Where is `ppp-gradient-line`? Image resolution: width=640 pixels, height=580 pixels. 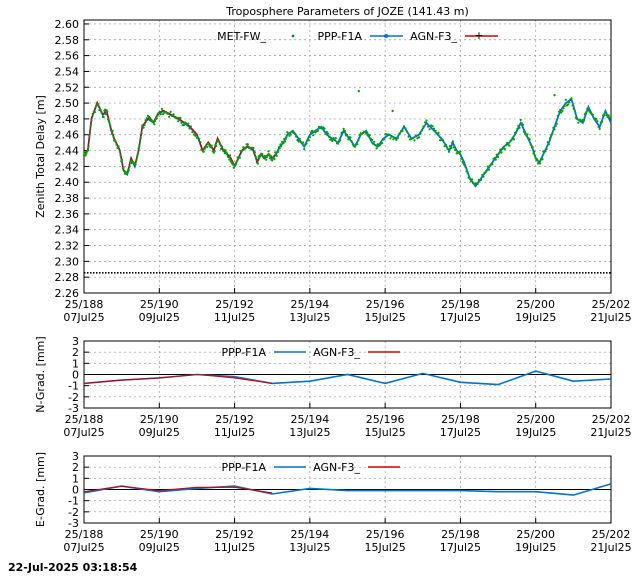
ppp-gradient-line is located at coordinates (347, 489).